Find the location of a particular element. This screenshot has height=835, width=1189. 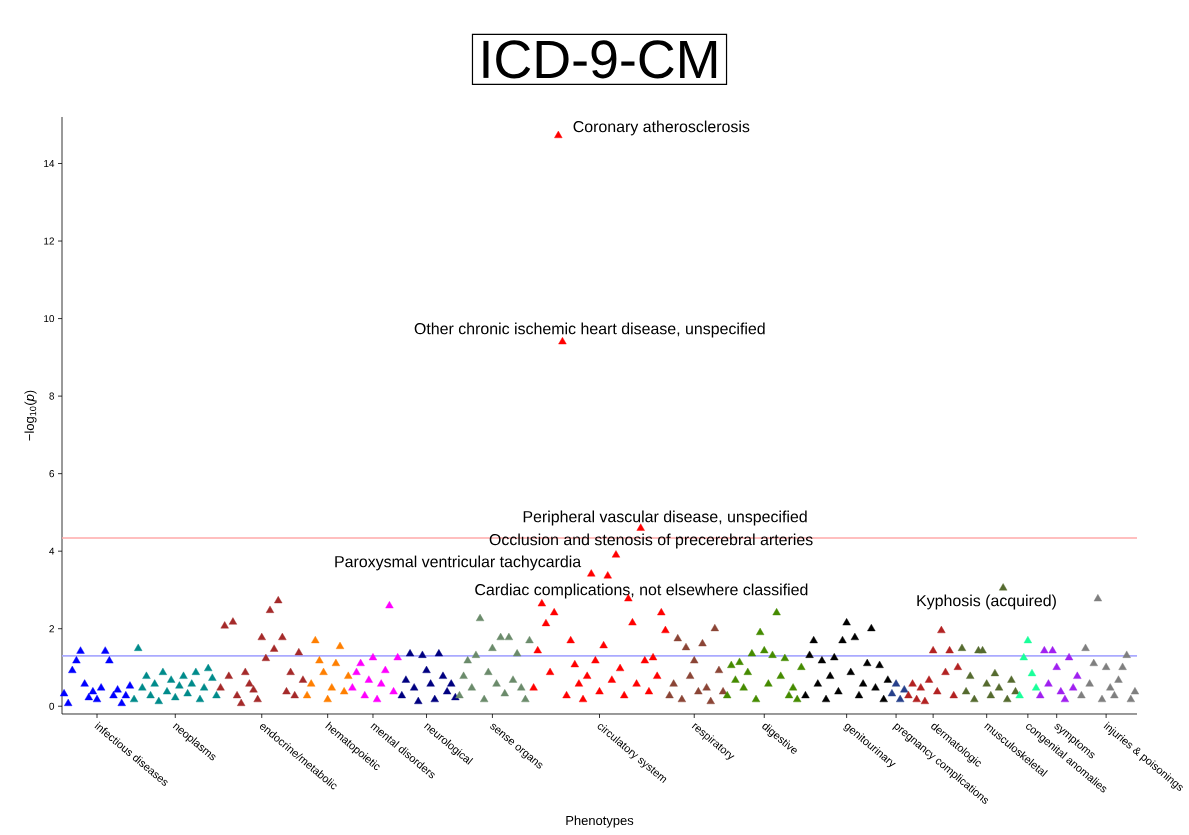

y-tick-label: 12 is located at coordinates (49, 241).